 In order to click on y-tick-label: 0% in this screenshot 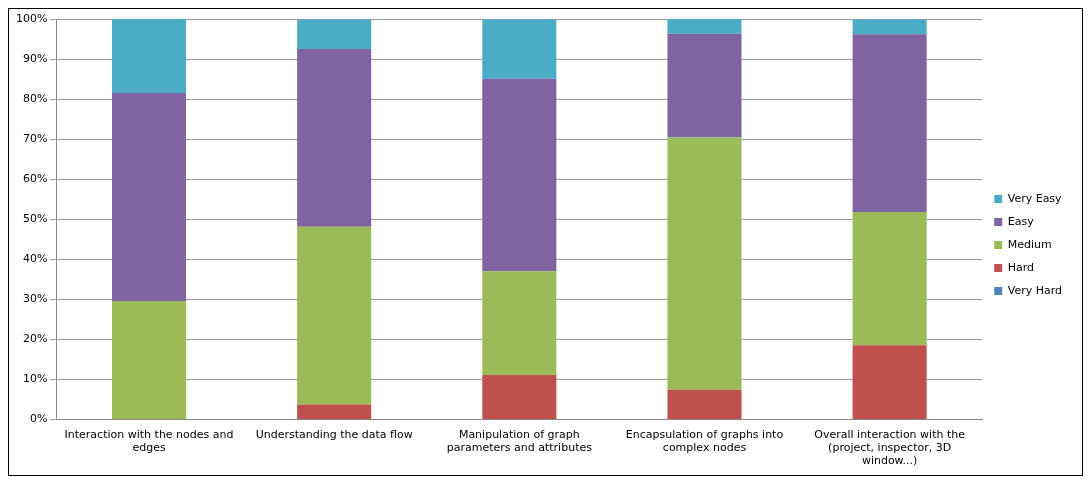, I will do `click(38, 419)`.